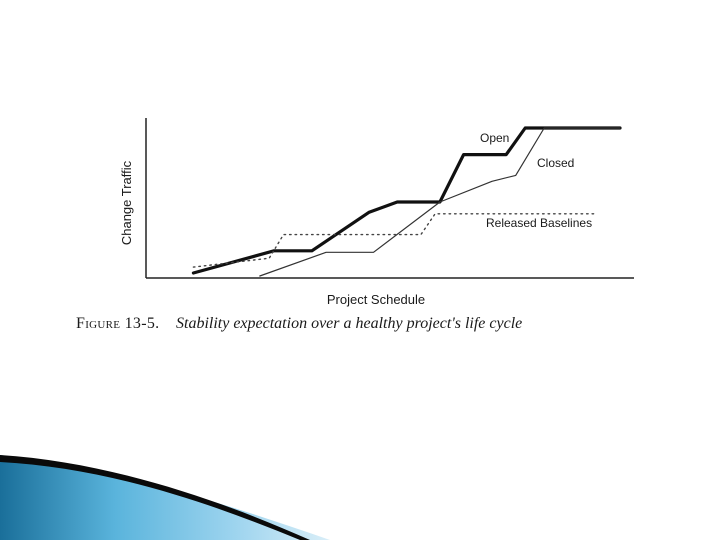 This screenshot has height=540, width=720. I want to click on y-axis-label: Change Traffic, so click(126, 202).